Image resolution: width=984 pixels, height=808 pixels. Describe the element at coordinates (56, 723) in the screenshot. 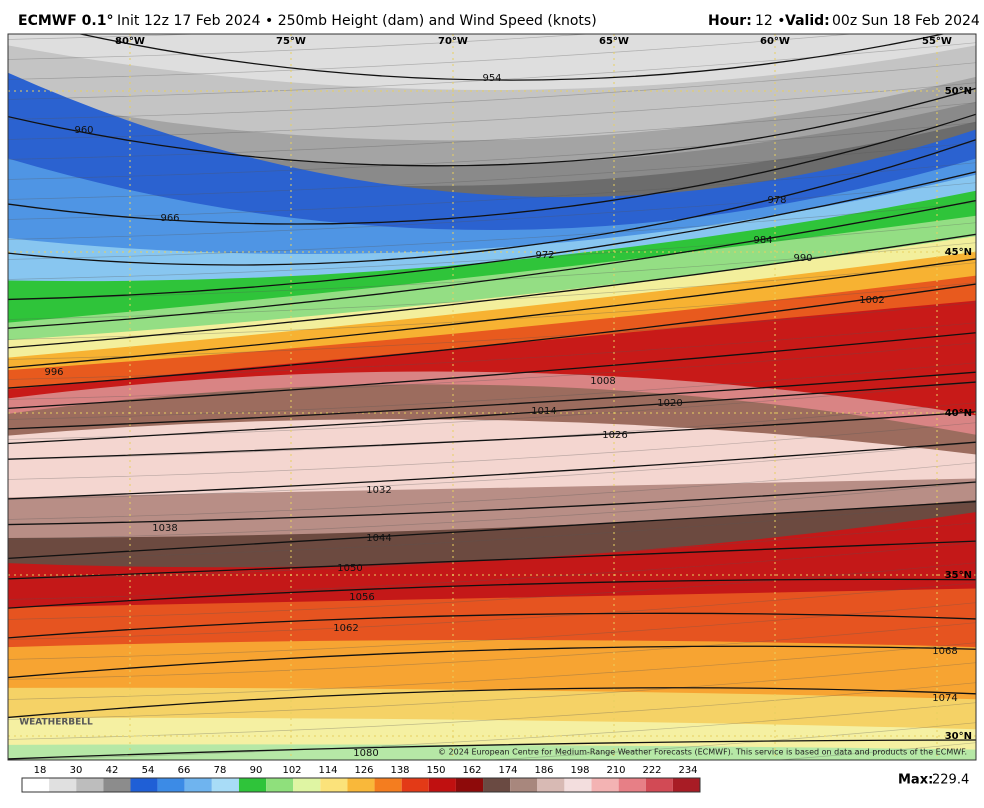

I see `logo: WEATHERBELL` at that location.